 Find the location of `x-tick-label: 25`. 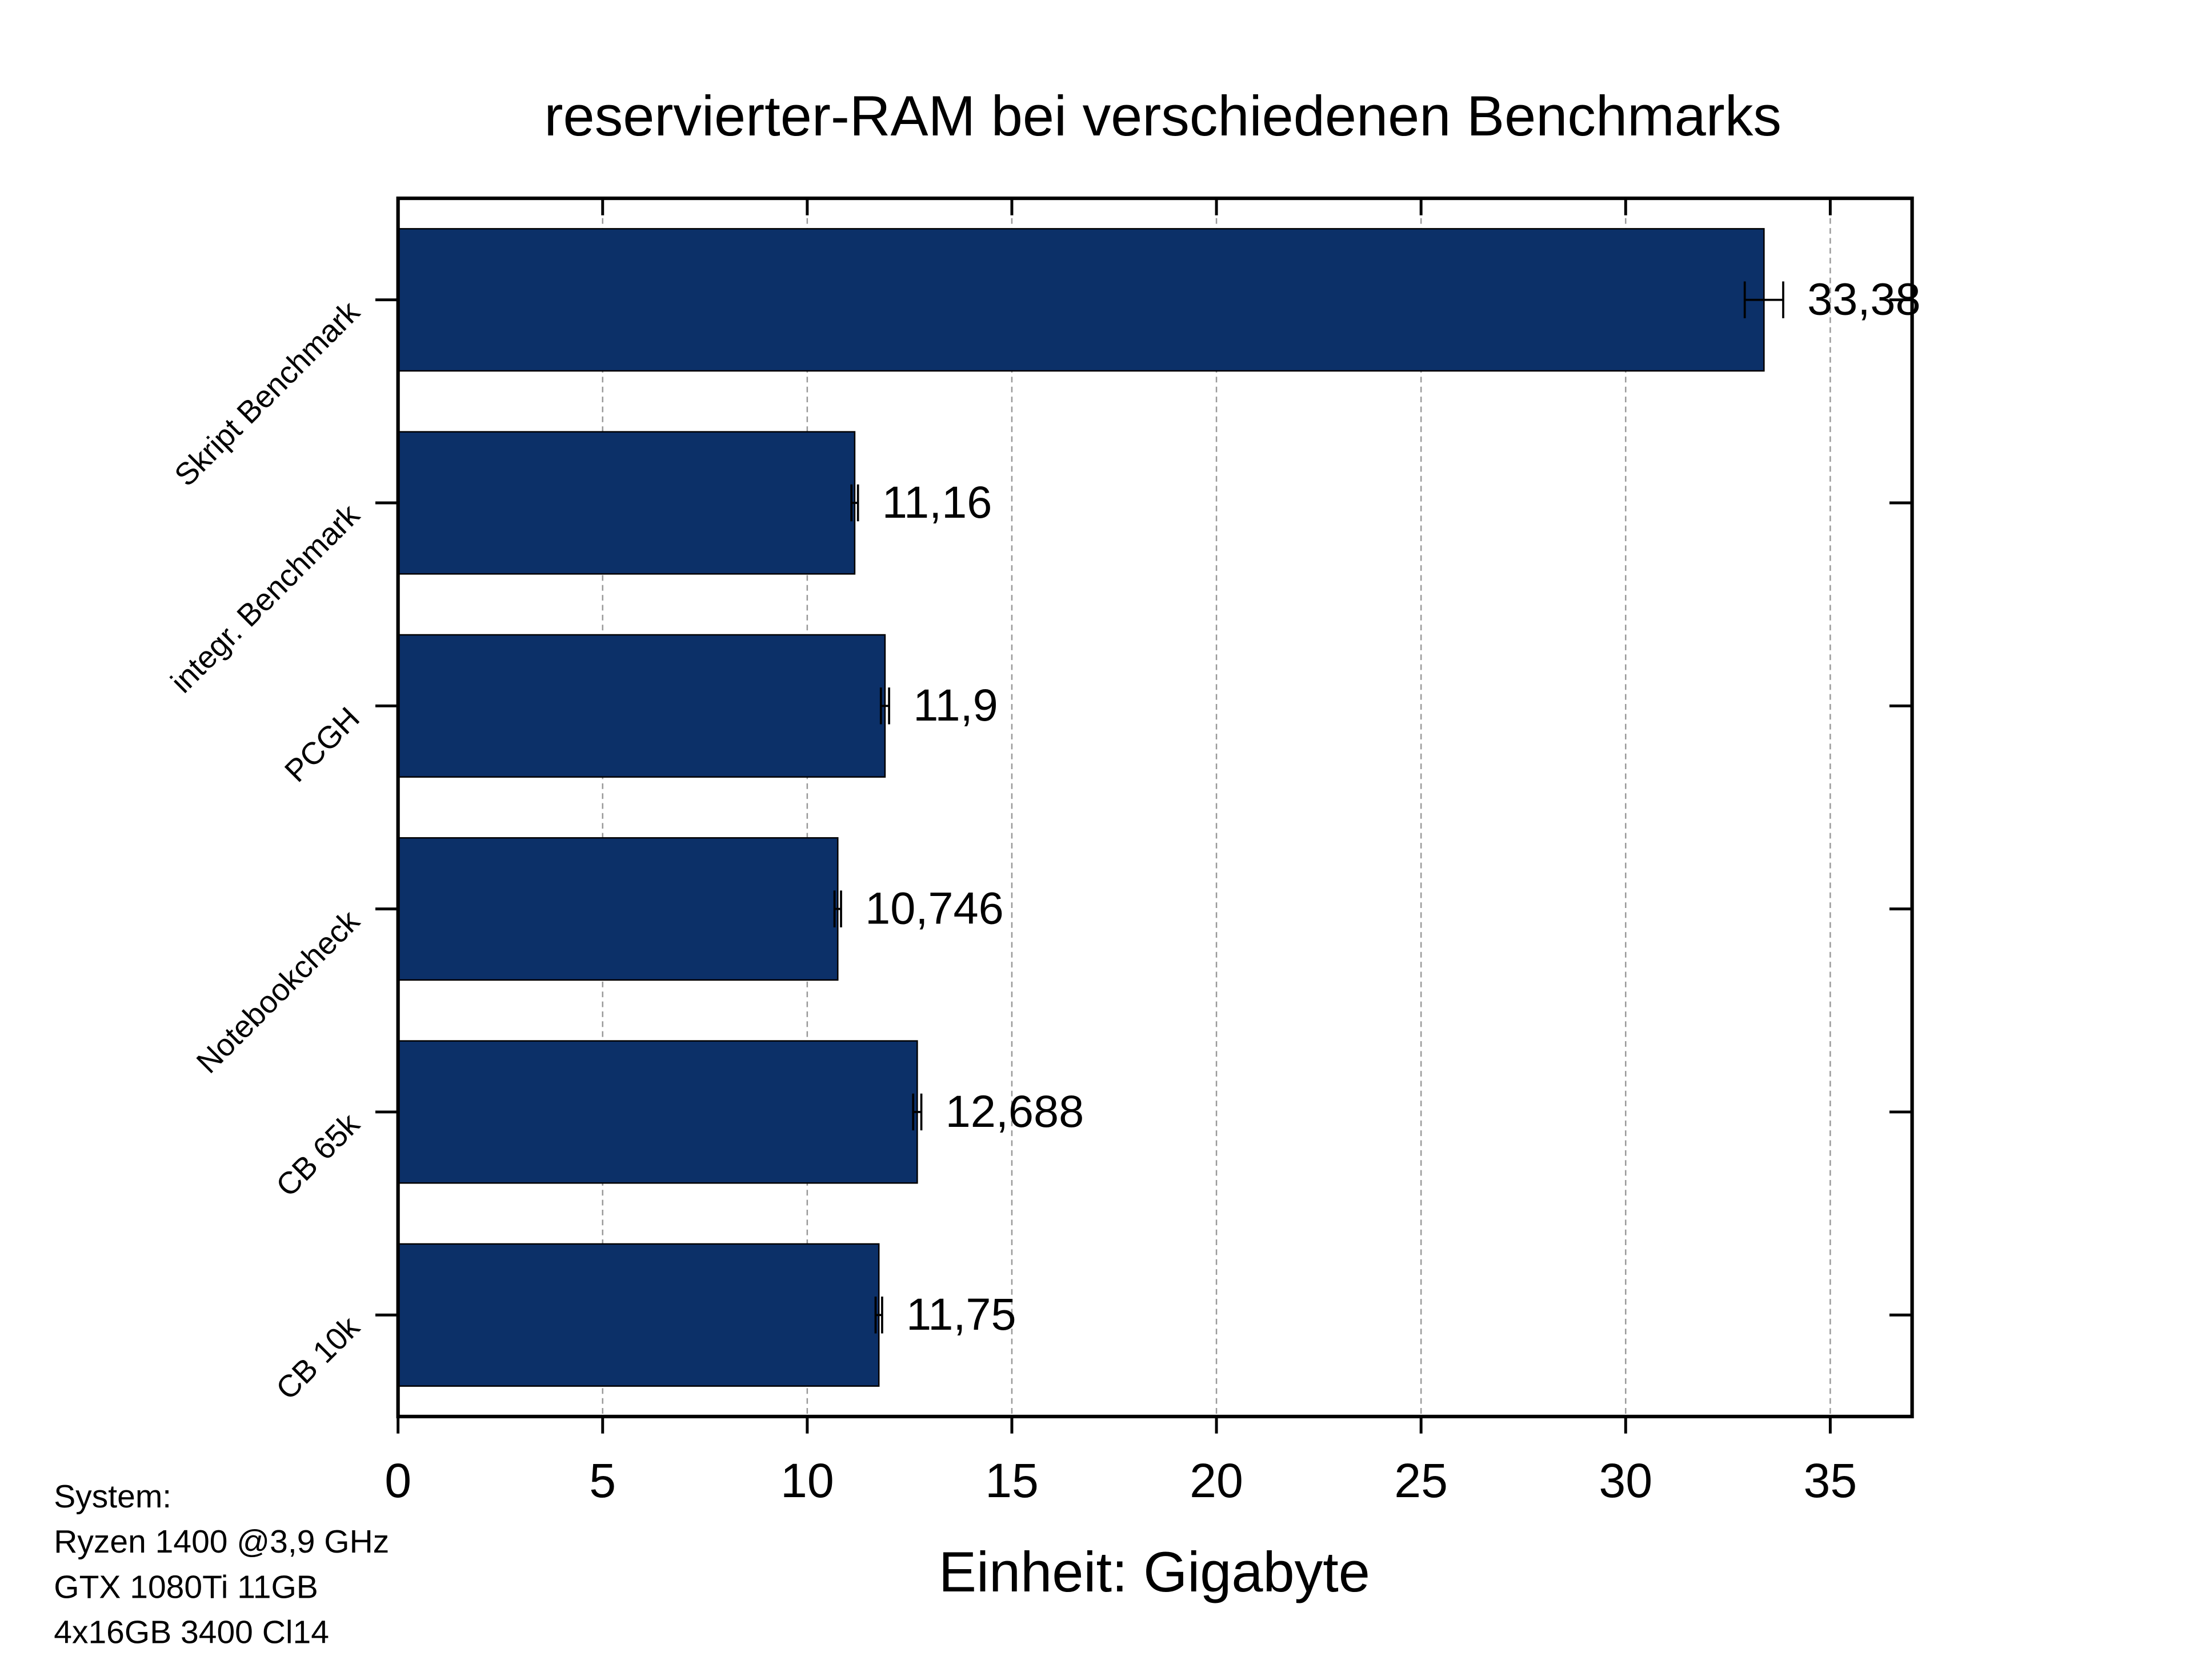

x-tick-label: 25 is located at coordinates (1421, 1480).